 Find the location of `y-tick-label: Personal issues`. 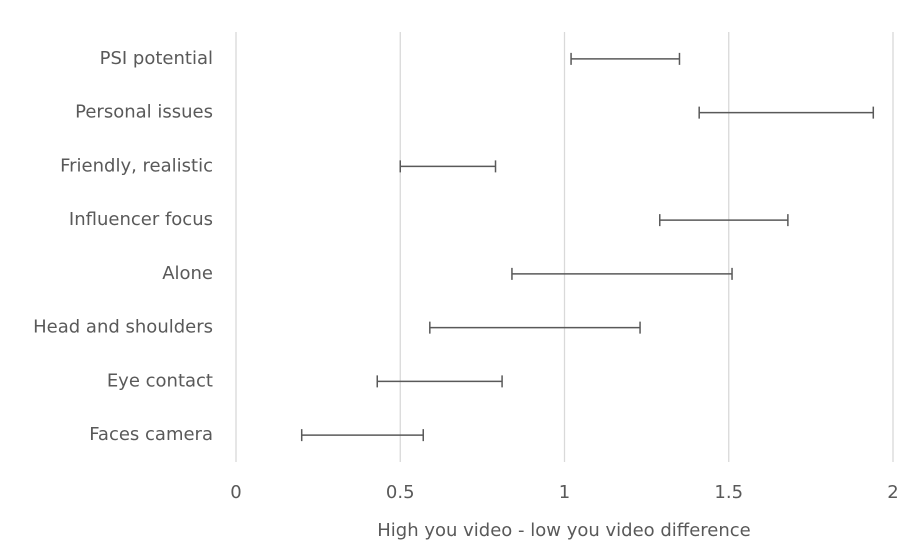

y-tick-label: Personal issues is located at coordinates (144, 112).